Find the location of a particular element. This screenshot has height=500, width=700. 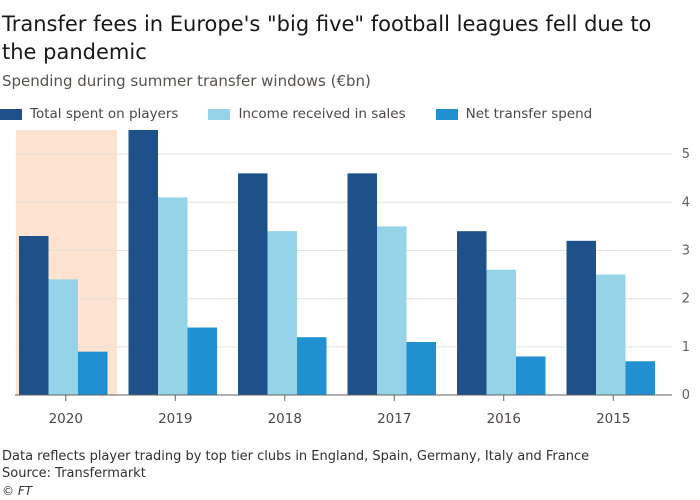

legend-item-total: Total spent on players is located at coordinates (89, 114).